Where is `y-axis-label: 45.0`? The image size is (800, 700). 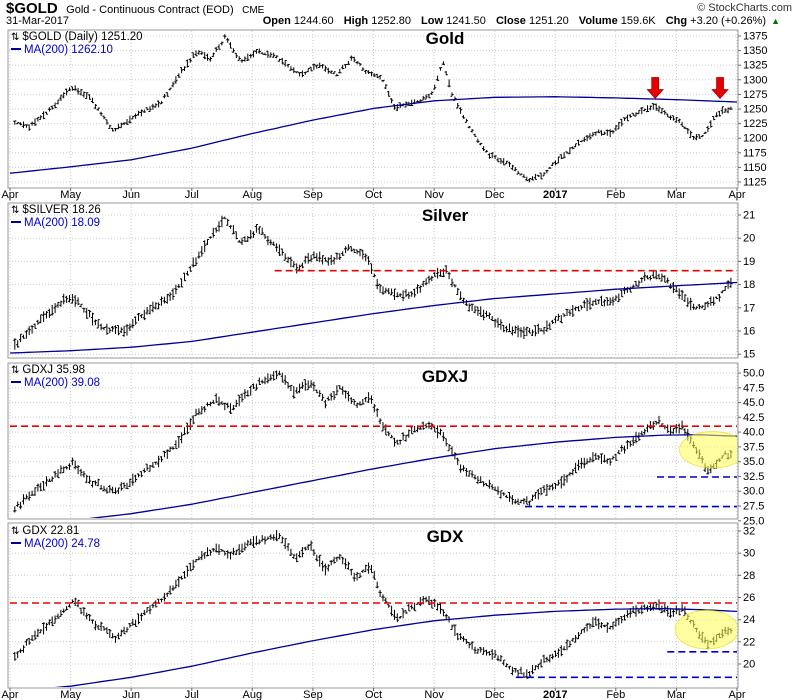 y-axis-label: 45.0 is located at coordinates (753, 403).